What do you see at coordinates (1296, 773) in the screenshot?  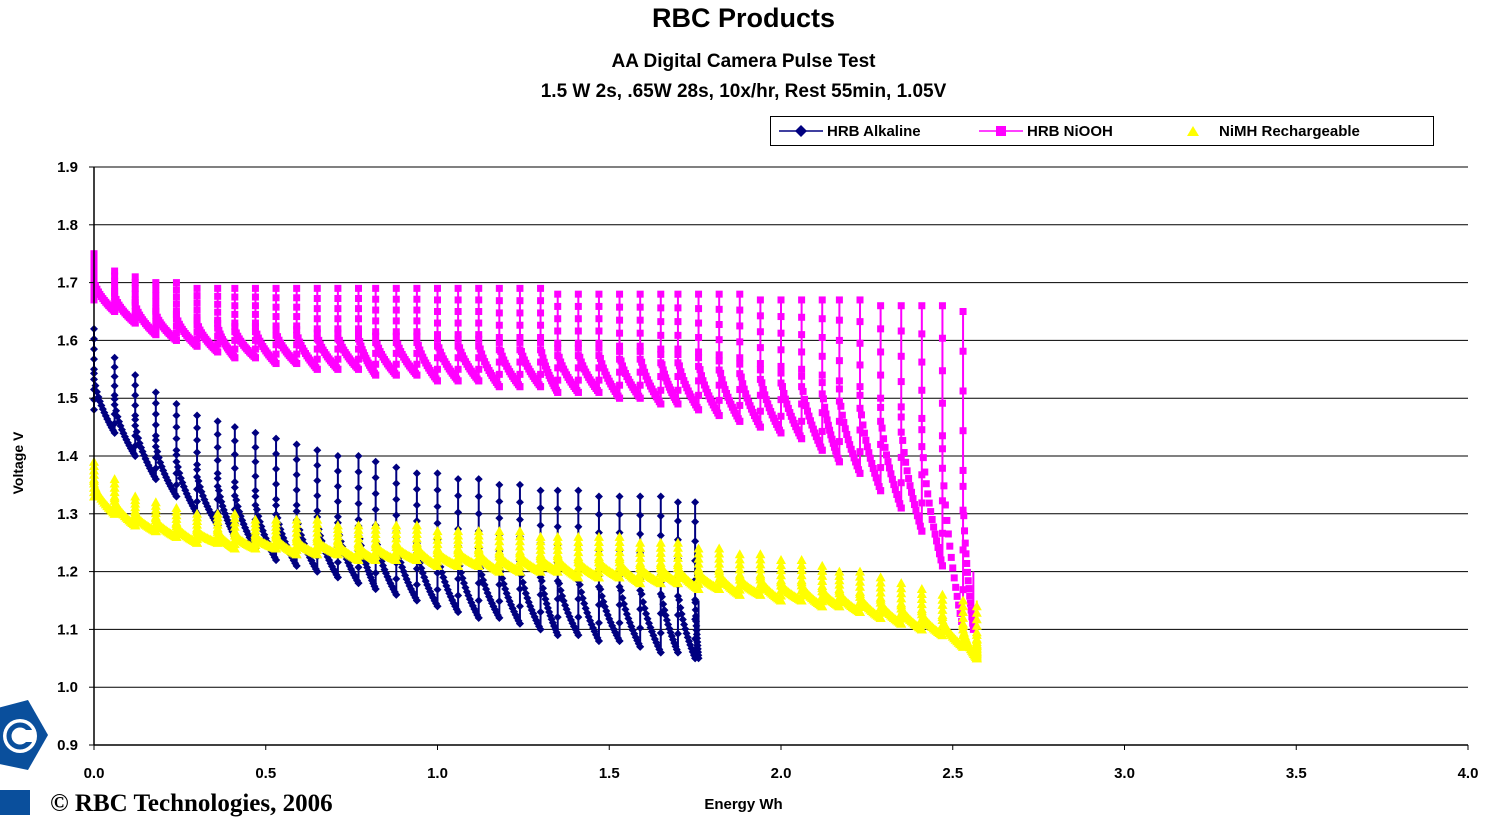 I see `x-tick-label: 3.5` at bounding box center [1296, 773].